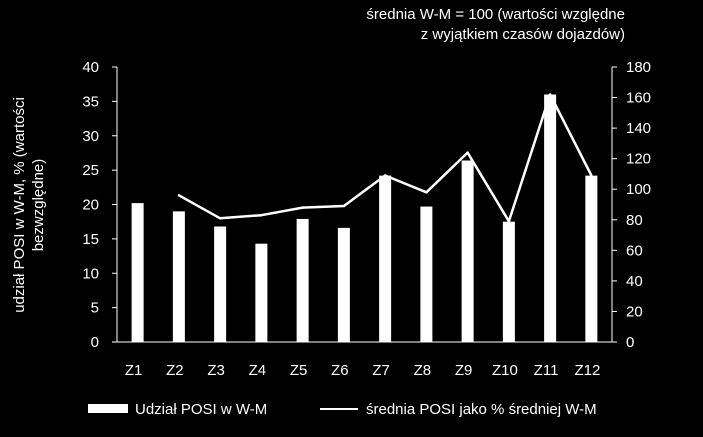 The height and width of the screenshot is (437, 703). What do you see at coordinates (90, 101) in the screenshot?
I see `y-left-tick-label: 35` at bounding box center [90, 101].